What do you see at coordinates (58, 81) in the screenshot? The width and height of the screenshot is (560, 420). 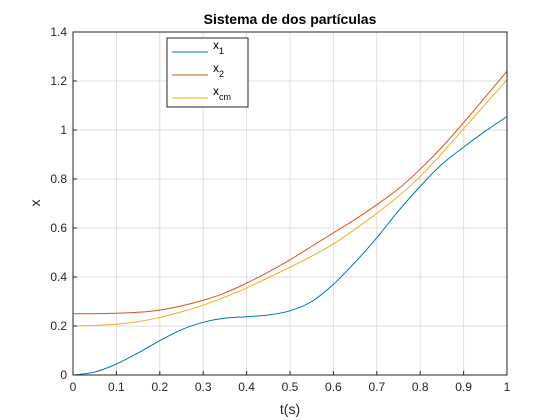 I see `y-tick-label: 1.2` at bounding box center [58, 81].